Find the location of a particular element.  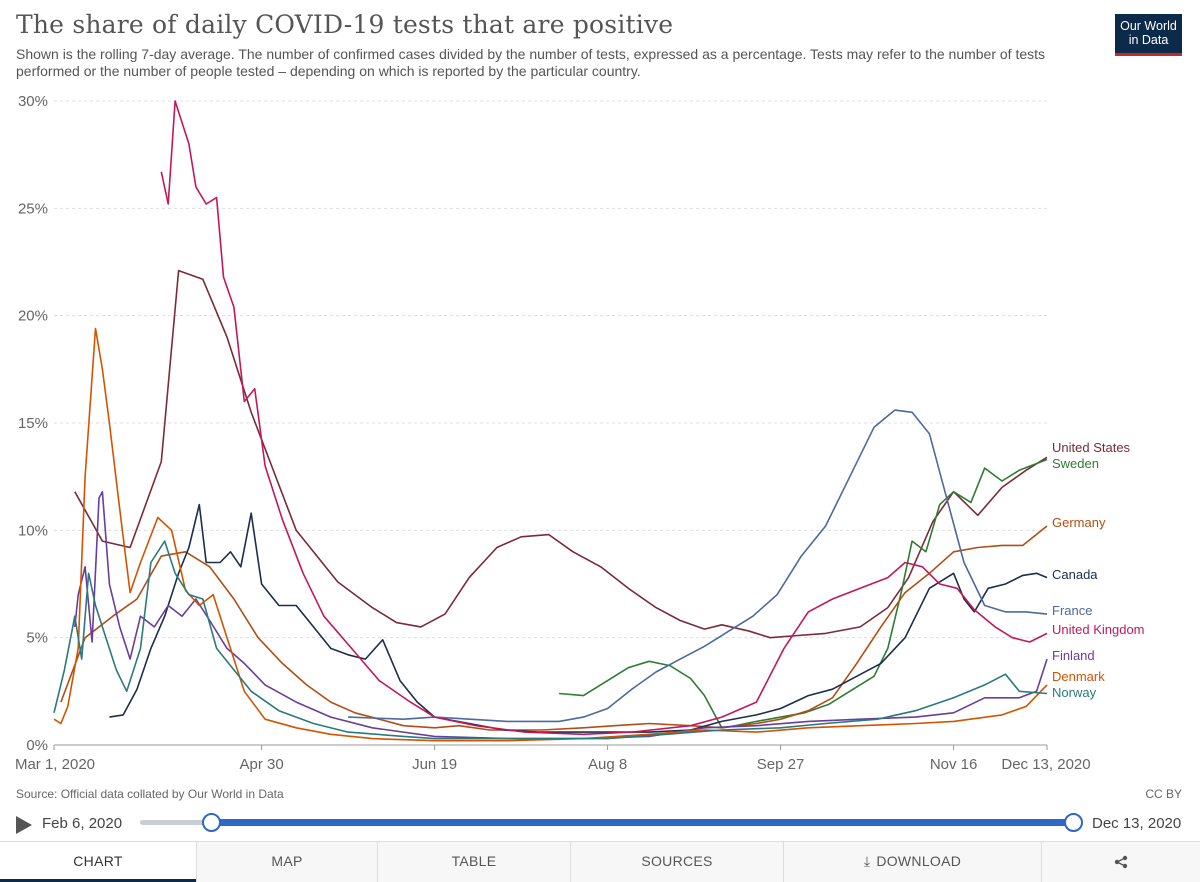

timeline-start-handle is located at coordinates (211, 822).